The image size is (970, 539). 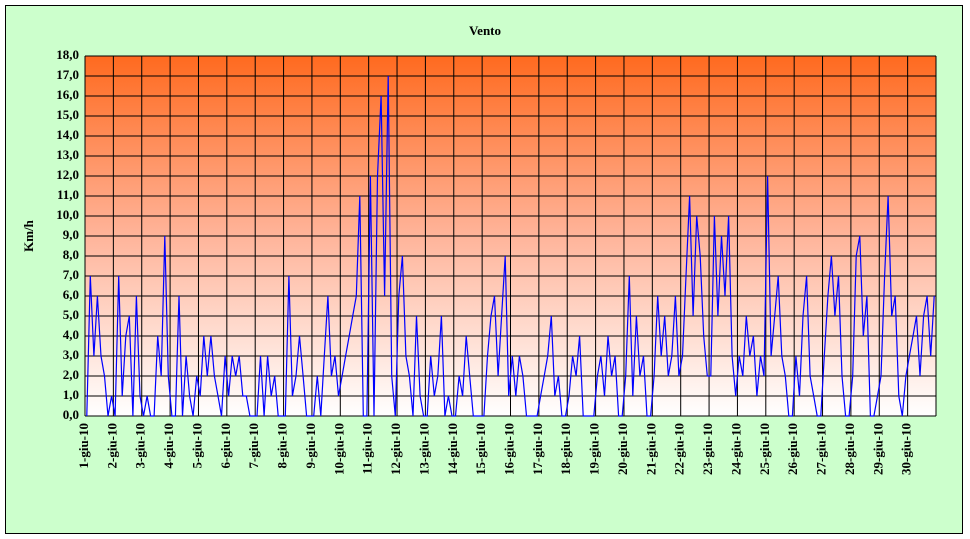 I want to click on y-tick-label: 15,0, so click(x=67, y=114).